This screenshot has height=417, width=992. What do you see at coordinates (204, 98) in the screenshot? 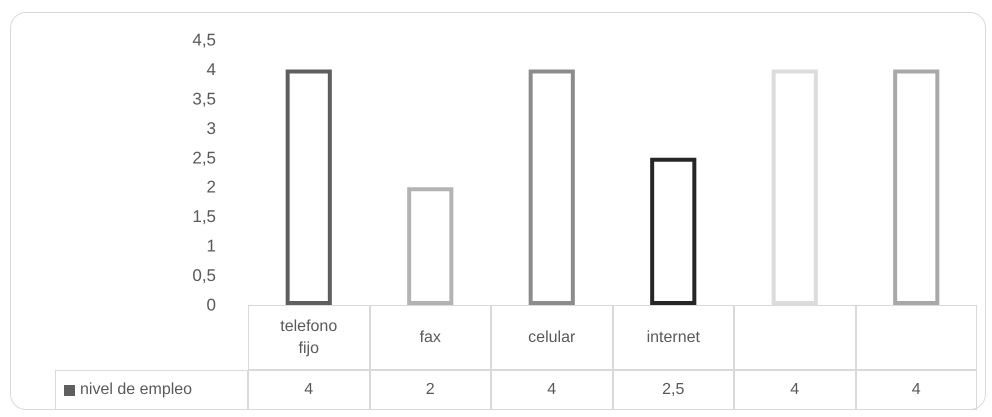
I see `y-tick-label: 3,5` at bounding box center [204, 98].